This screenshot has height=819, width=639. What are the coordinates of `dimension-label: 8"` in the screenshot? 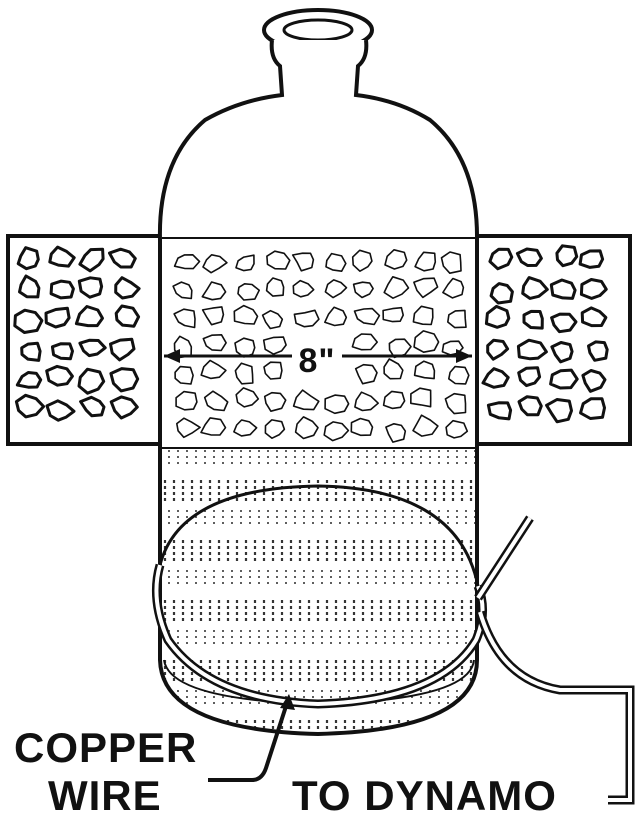 It's located at (316, 361).